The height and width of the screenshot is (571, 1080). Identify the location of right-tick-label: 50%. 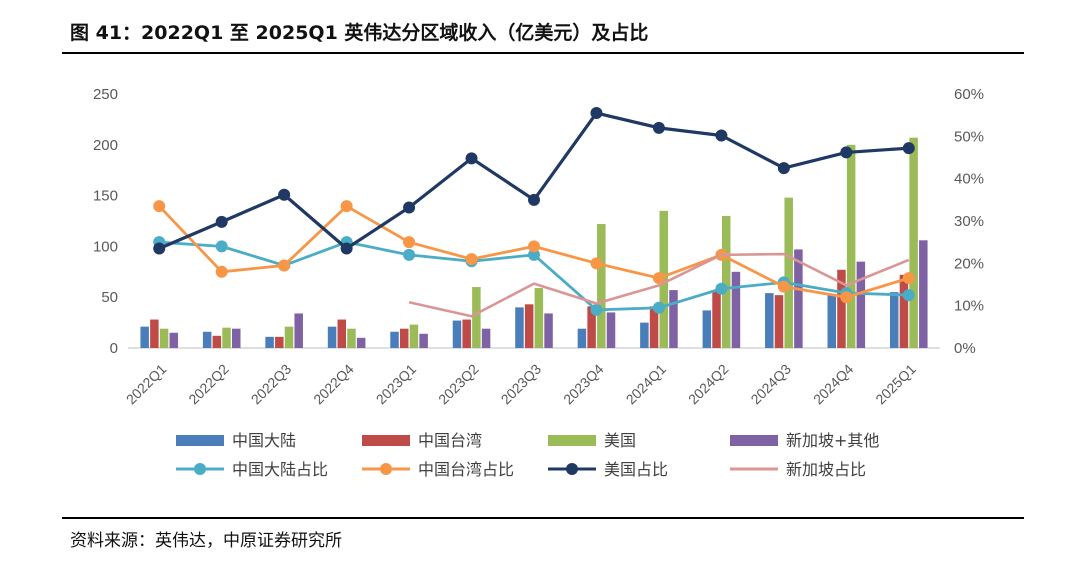
(969, 136).